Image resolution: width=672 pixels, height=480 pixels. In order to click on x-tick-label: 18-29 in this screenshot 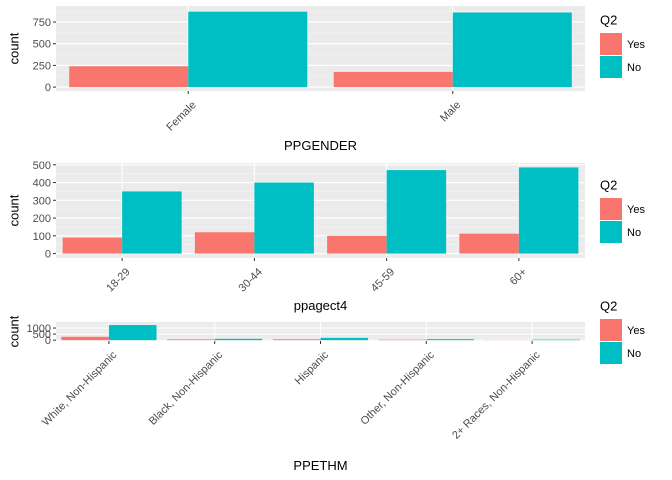, I will do `click(118, 280)`.